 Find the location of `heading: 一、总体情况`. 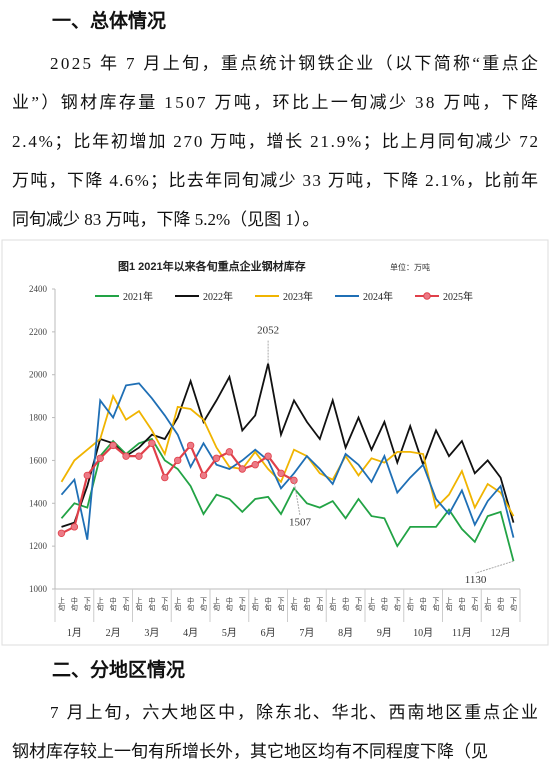

heading: 一、总体情况 is located at coordinates (109, 20).